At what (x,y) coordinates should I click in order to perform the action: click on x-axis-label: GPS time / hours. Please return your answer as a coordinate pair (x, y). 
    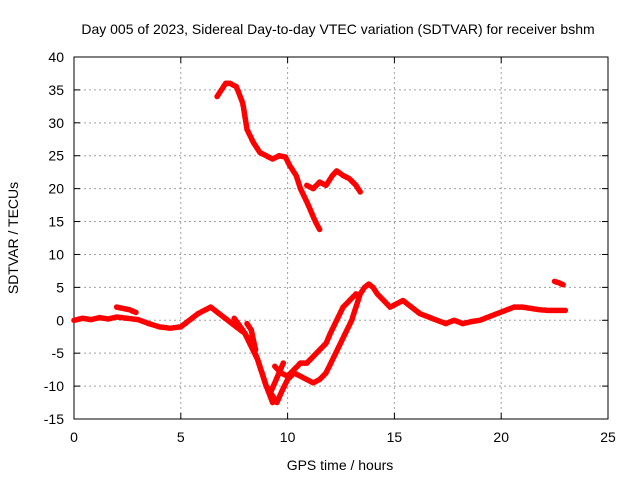
    Looking at the image, I should click on (340, 465).